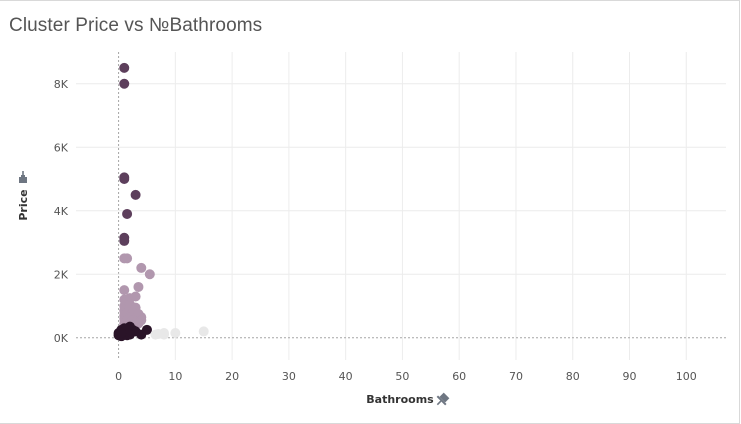 This screenshot has height=424, width=741. Describe the element at coordinates (23, 204) in the screenshot. I see `y-axis-title: Price` at that location.